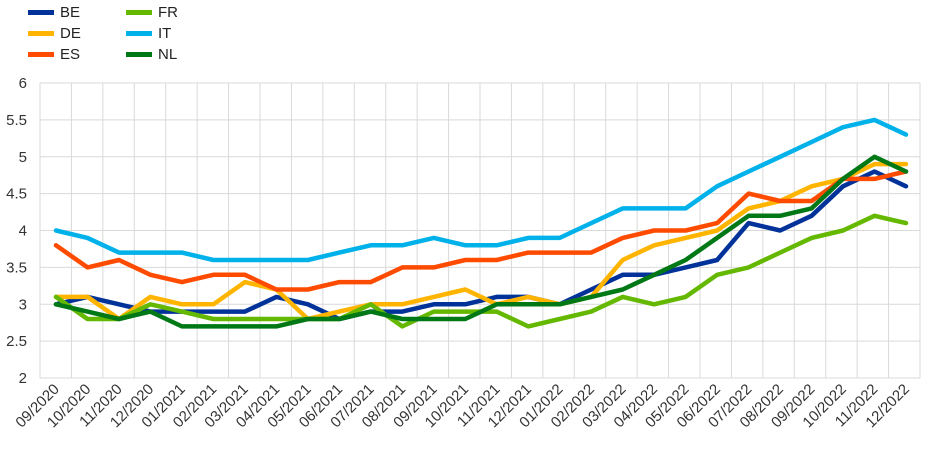 Image resolution: width=948 pixels, height=449 pixels. I want to click on y-tick-label: 4, so click(23, 231).